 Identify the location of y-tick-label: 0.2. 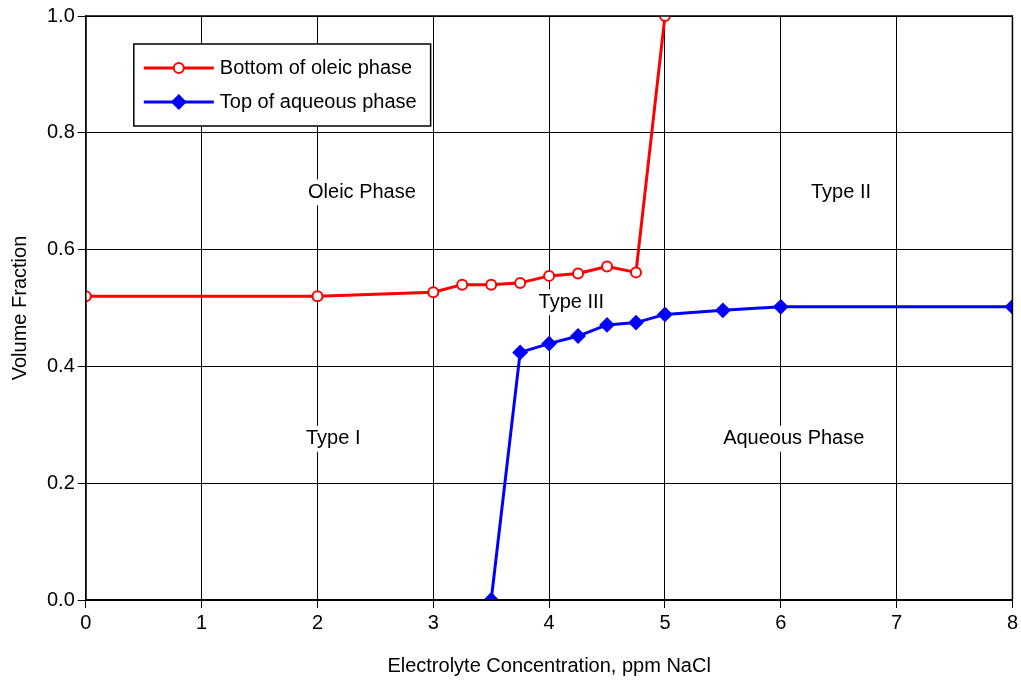
(60, 481).